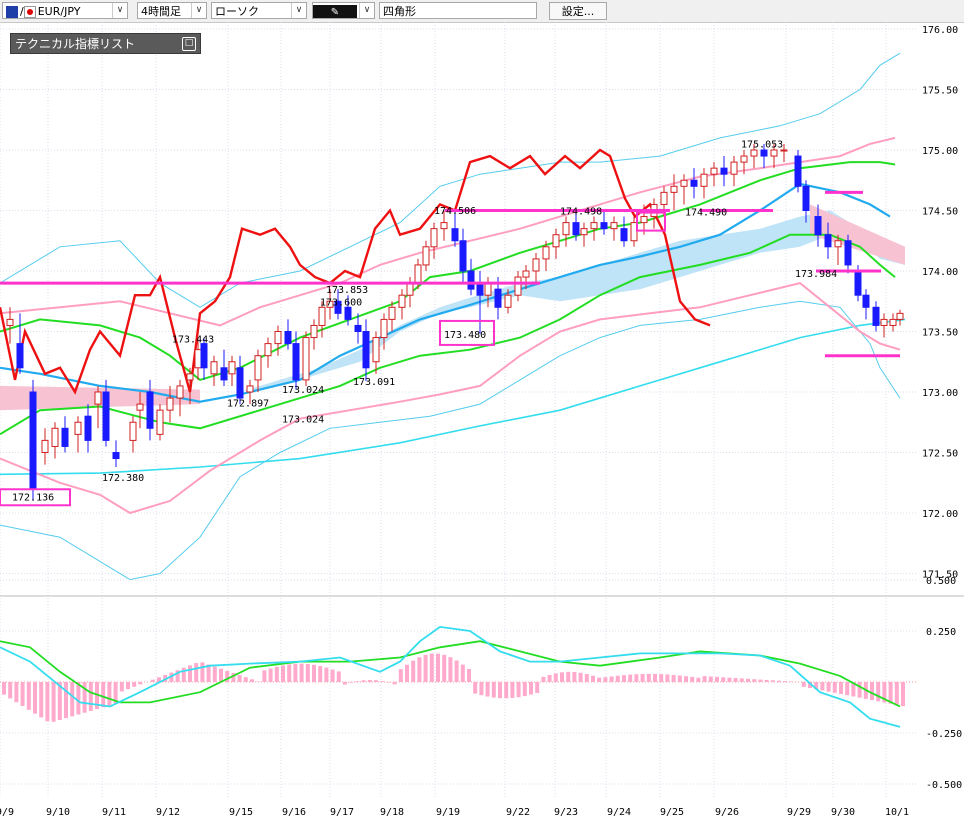  Describe the element at coordinates (940, 514) in the screenshot. I see `y-tick-label: 172.00` at that location.